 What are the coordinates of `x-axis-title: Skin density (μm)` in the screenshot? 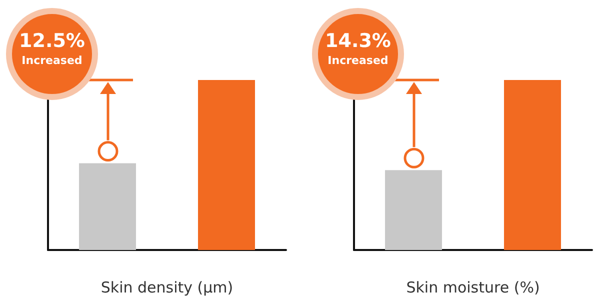 It's located at (167, 287).